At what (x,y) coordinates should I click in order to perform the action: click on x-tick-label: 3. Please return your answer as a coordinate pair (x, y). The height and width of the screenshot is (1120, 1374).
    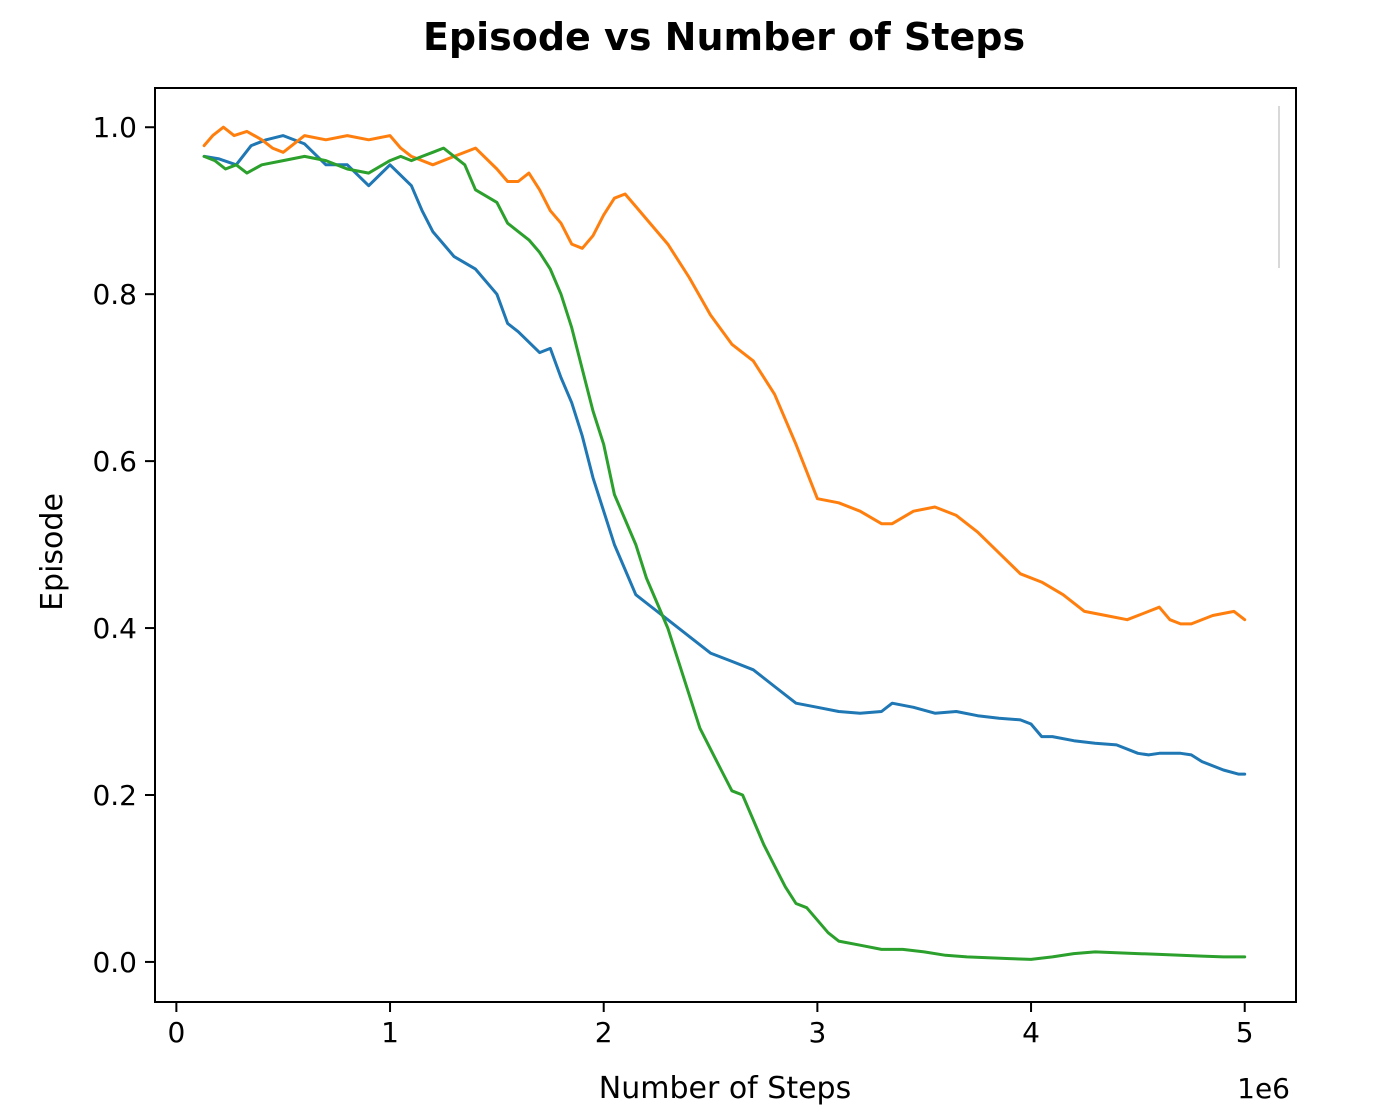
    Looking at the image, I should click on (817, 1032).